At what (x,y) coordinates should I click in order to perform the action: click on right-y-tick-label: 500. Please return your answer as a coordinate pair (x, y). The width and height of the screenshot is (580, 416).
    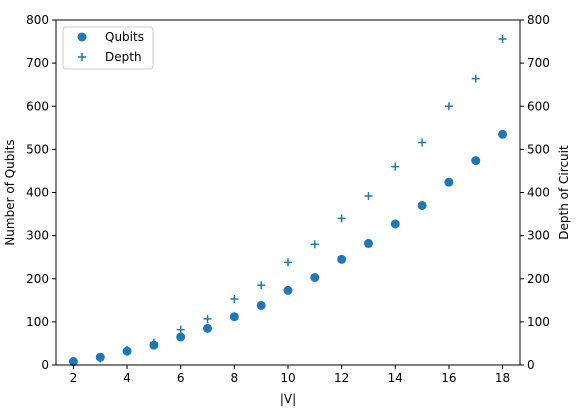
    Looking at the image, I should click on (538, 149).